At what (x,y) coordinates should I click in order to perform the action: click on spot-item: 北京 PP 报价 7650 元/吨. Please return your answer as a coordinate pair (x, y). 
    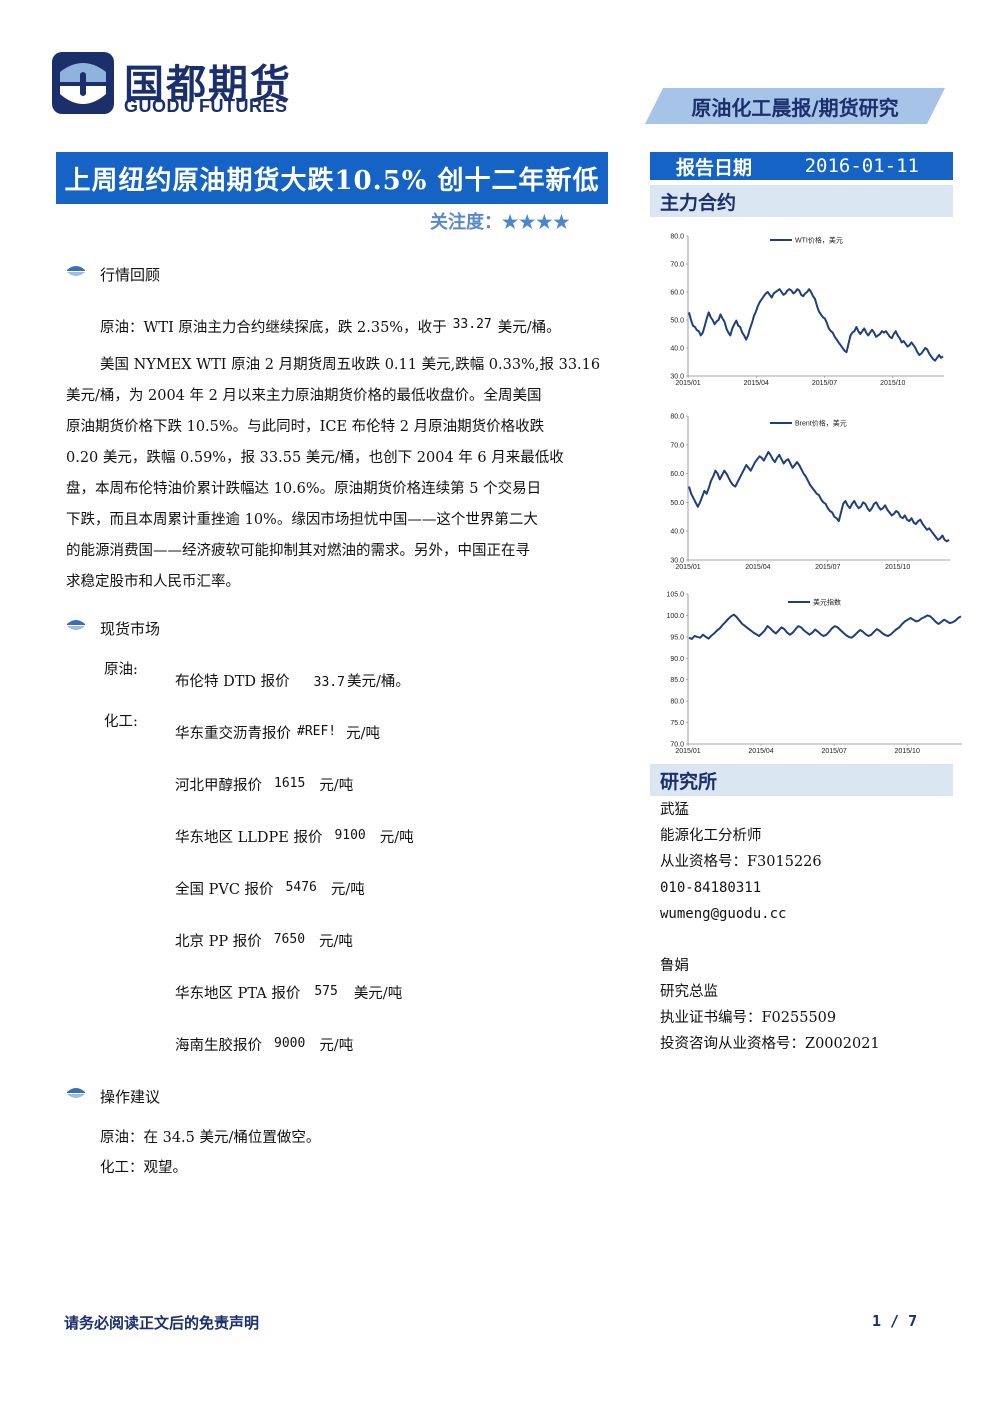
    Looking at the image, I should click on (264, 940).